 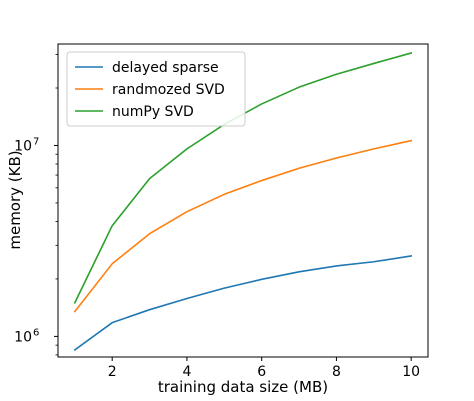 I want to click on legend: delayed sparse randmozed SVD numPy SVD, so click(x=156, y=89).